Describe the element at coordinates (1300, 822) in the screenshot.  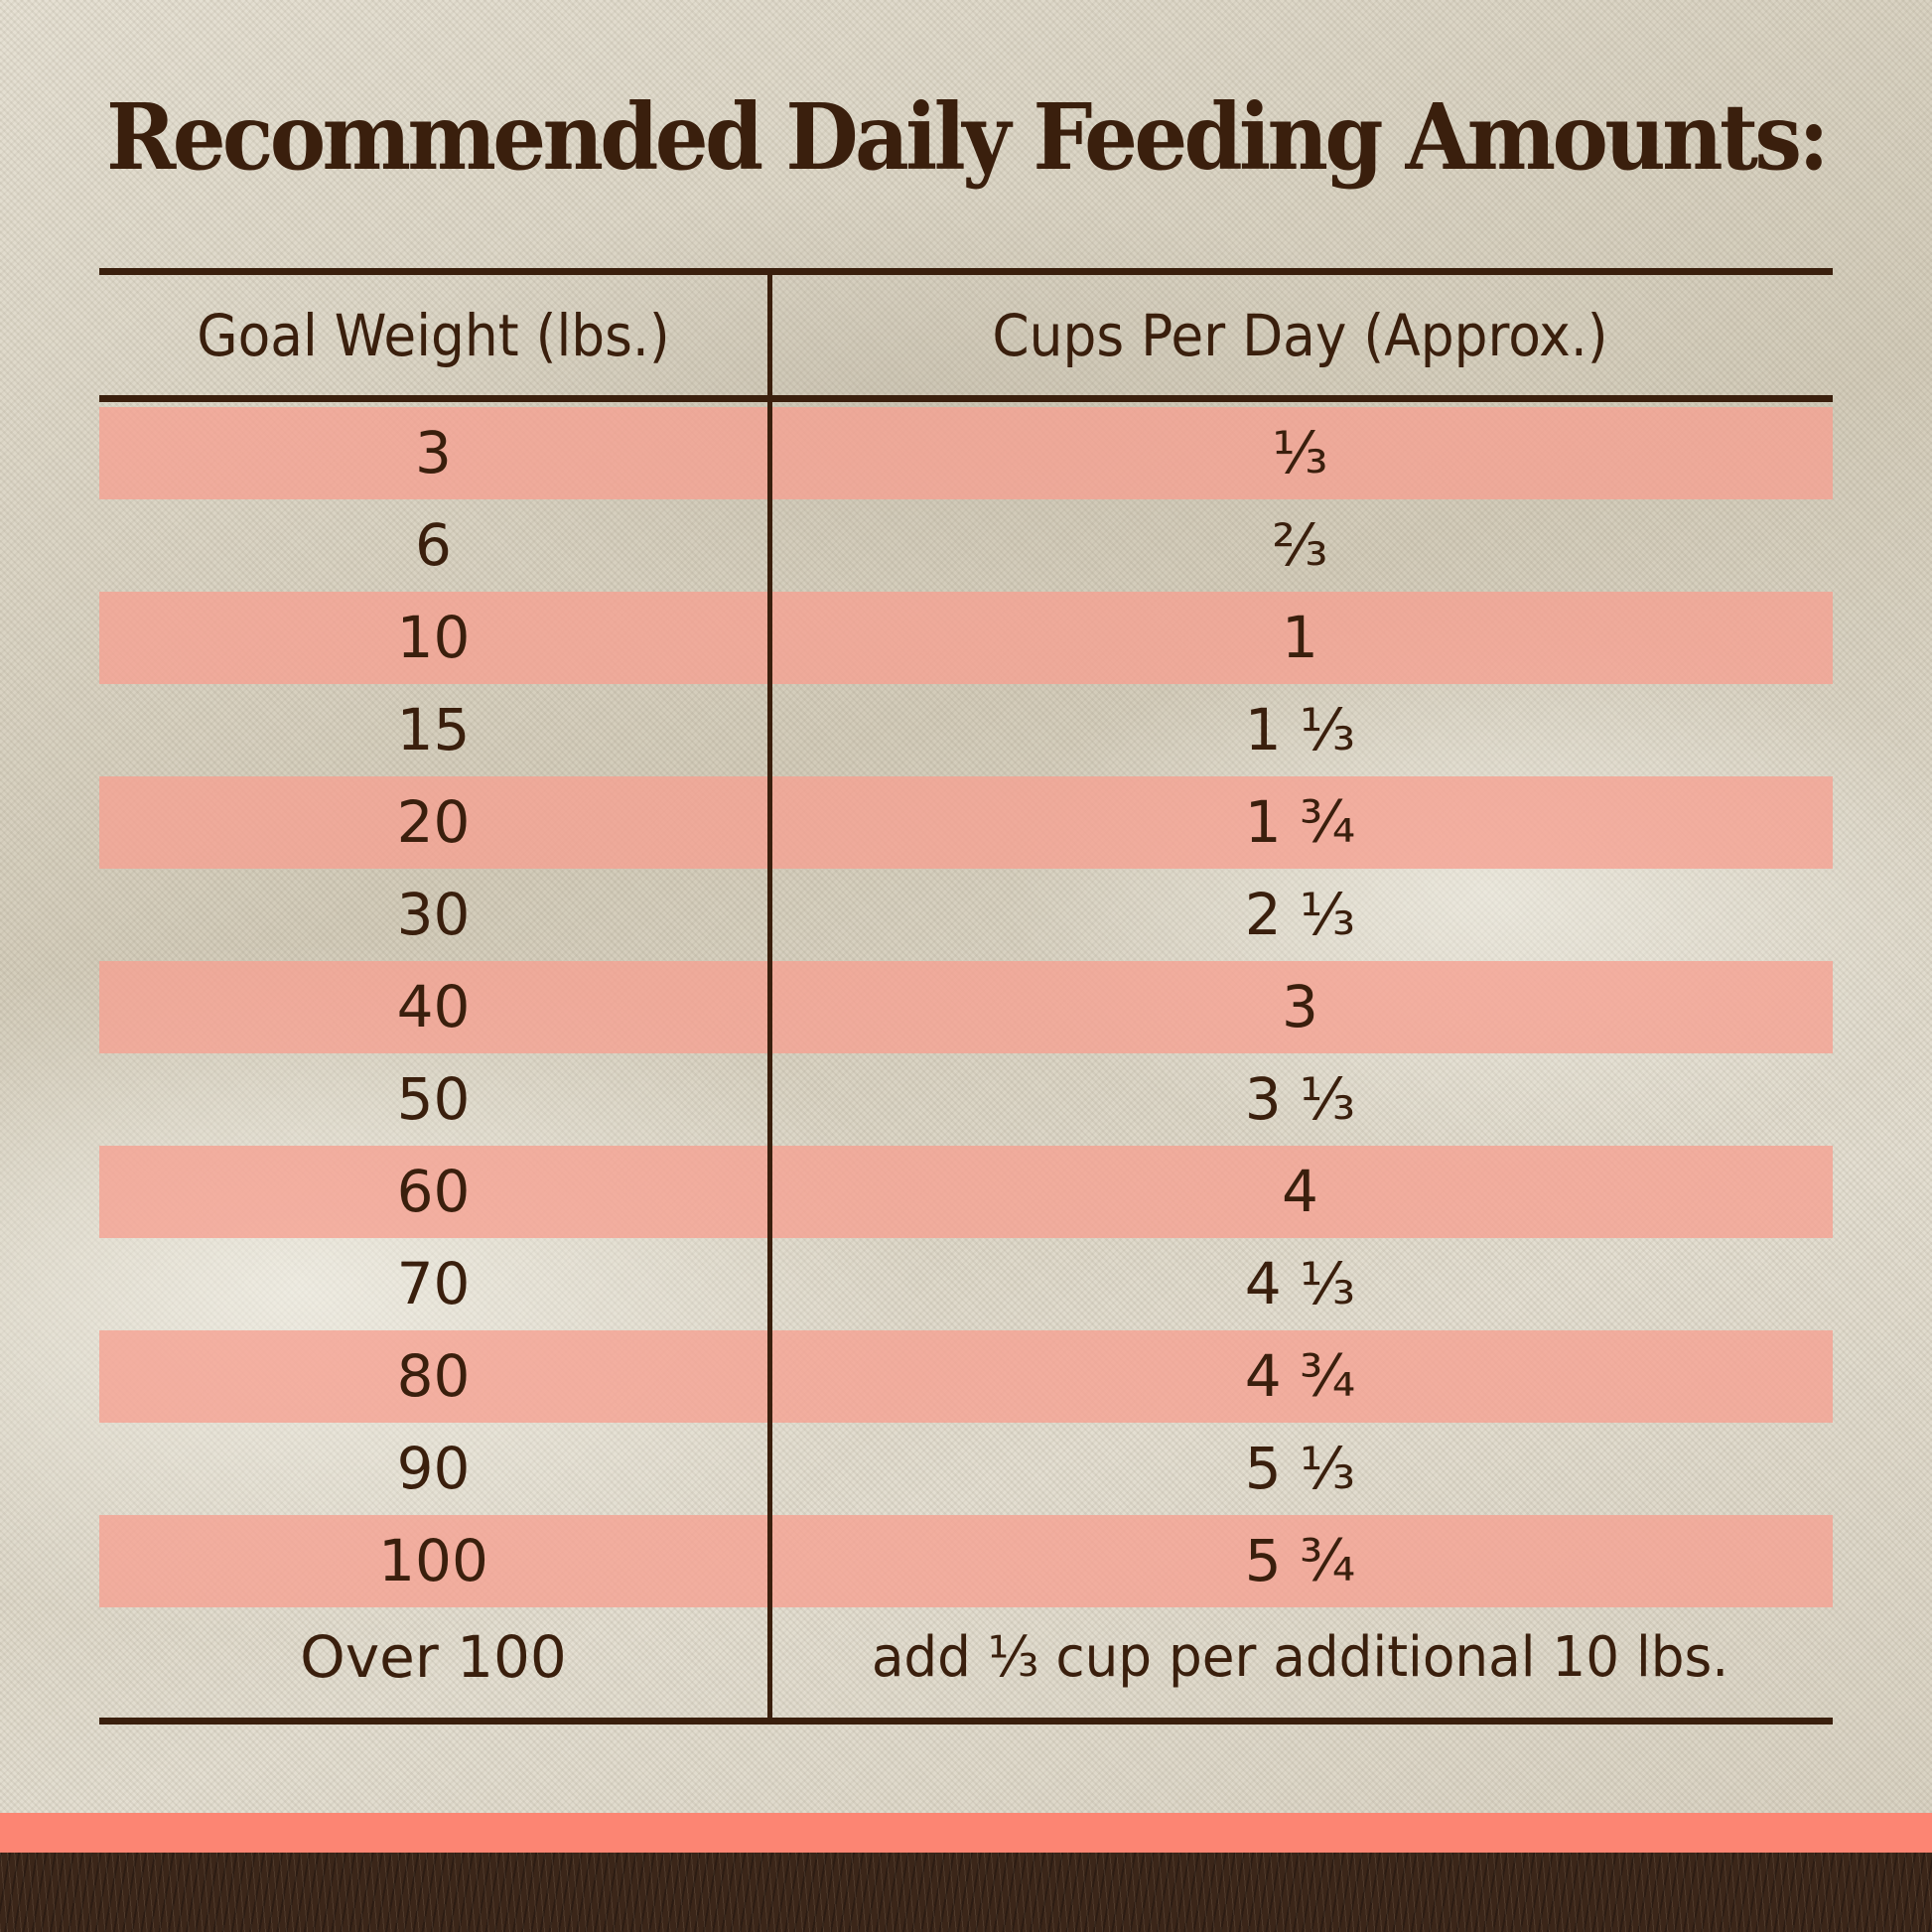
I see `cups-cell: 1 ¾` at that location.